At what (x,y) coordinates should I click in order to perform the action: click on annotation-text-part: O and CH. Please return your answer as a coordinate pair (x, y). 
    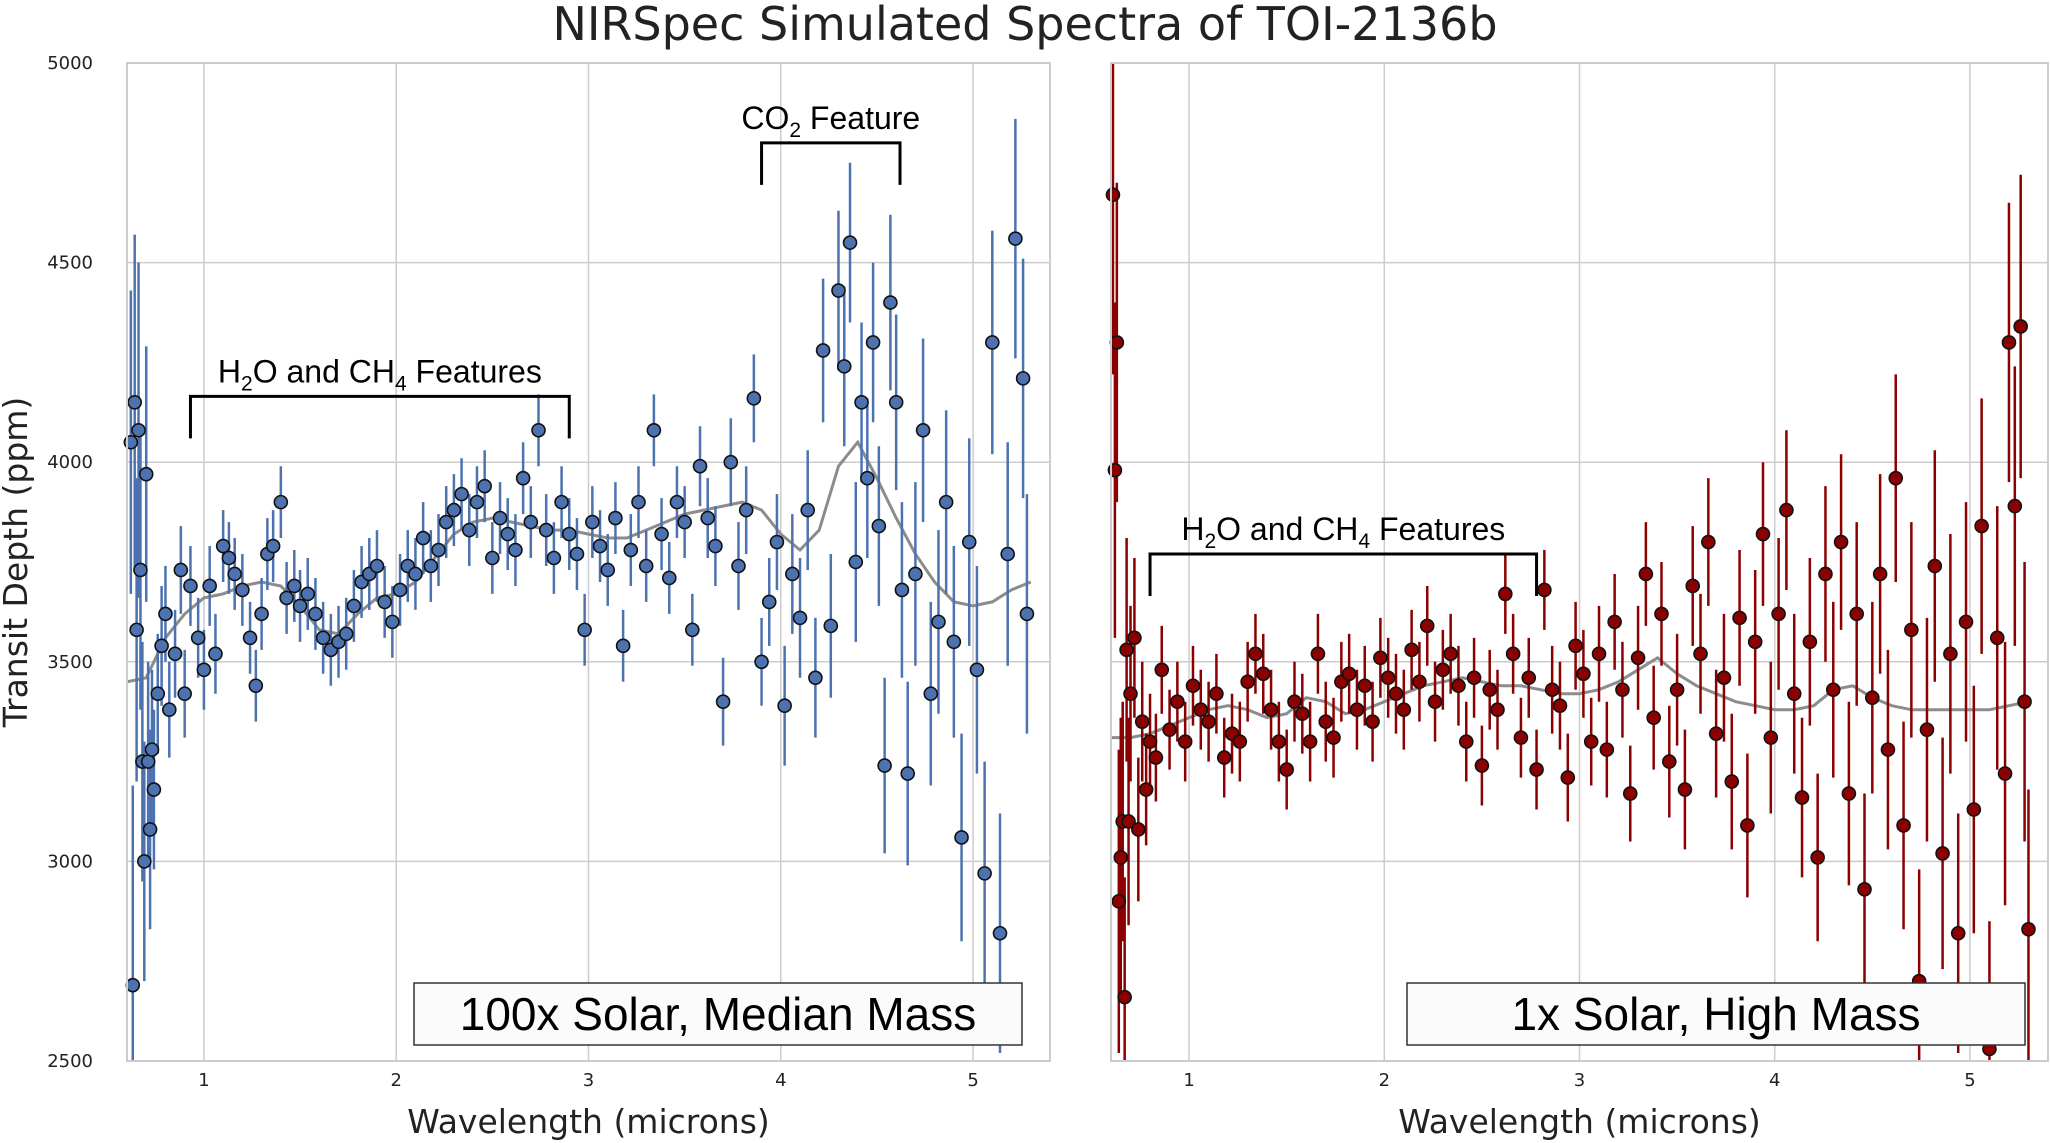
    Looking at the image, I should click on (1287, 529).